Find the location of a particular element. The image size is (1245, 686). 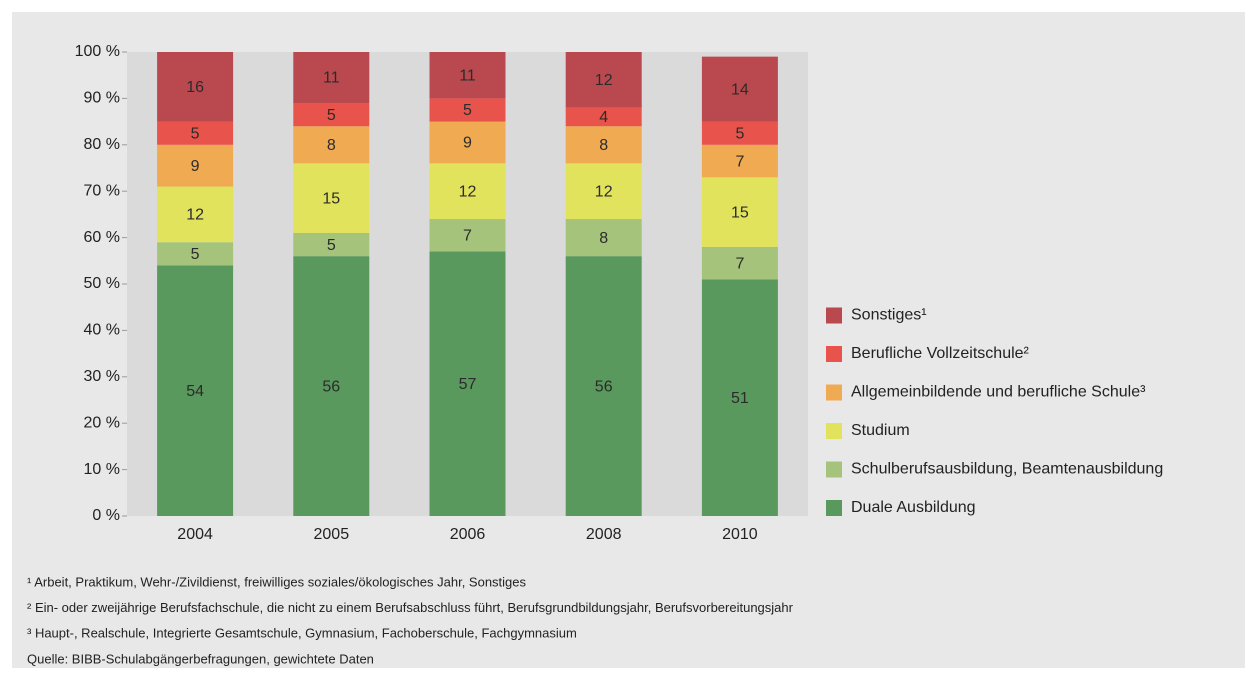

legend-label: Allgemeinbildende und berufliche Schule³ is located at coordinates (998, 392).